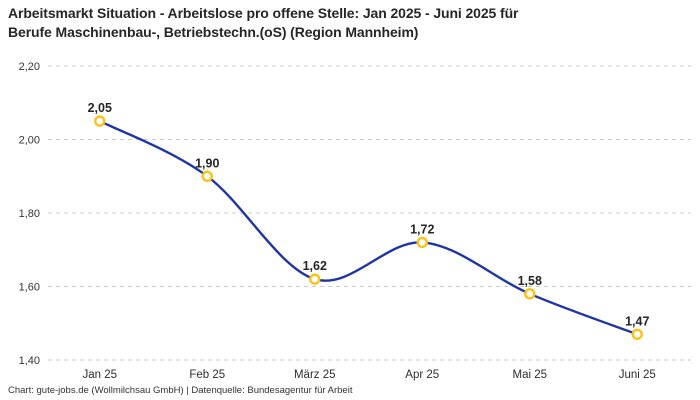 The width and height of the screenshot is (700, 400). What do you see at coordinates (29, 214) in the screenshot?
I see `y-axis-tick-label: 1,80` at bounding box center [29, 214].